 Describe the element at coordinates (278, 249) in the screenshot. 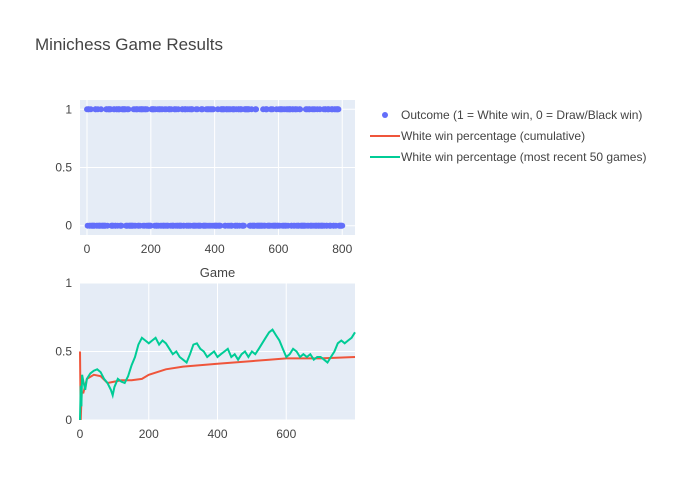

I see `top-xtick-label: 600` at that location.